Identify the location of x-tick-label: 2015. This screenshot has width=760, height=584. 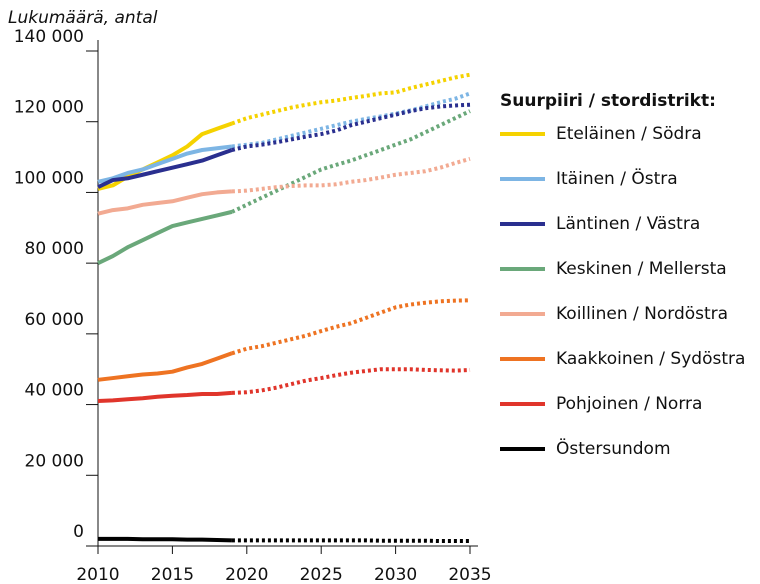
(172, 574).